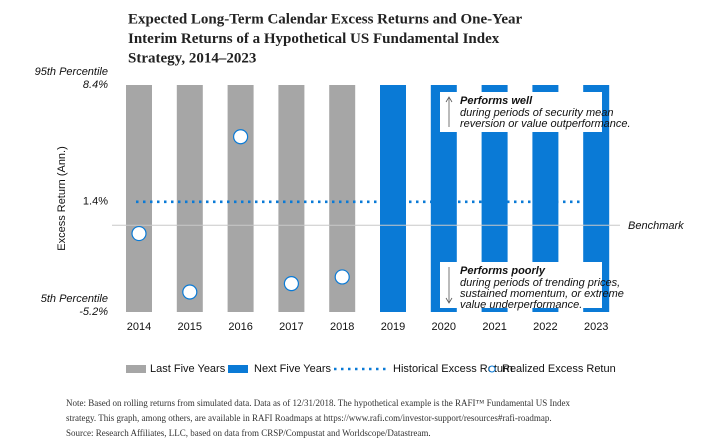 The image size is (720, 448). I want to click on x-tick-label: 2023, so click(596, 327).